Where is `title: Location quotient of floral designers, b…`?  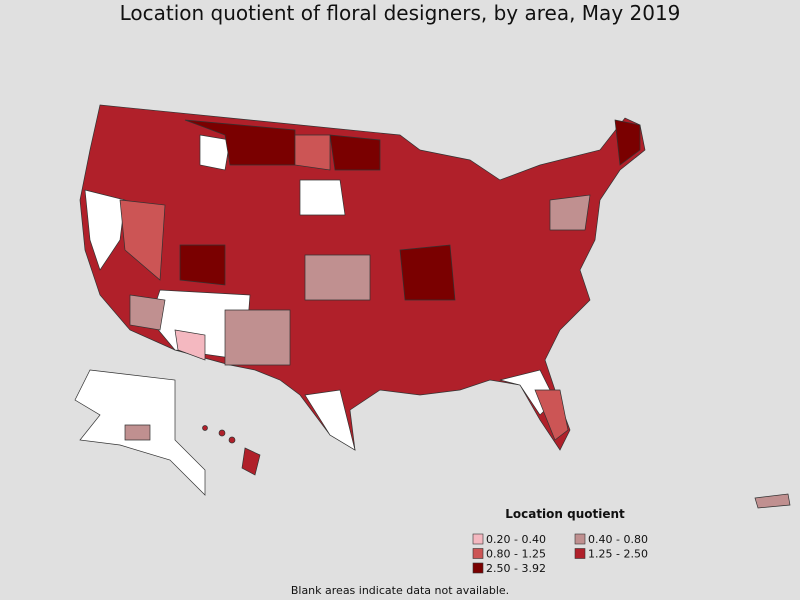
title: Location quotient of floral designers, b… is located at coordinates (400, 13).